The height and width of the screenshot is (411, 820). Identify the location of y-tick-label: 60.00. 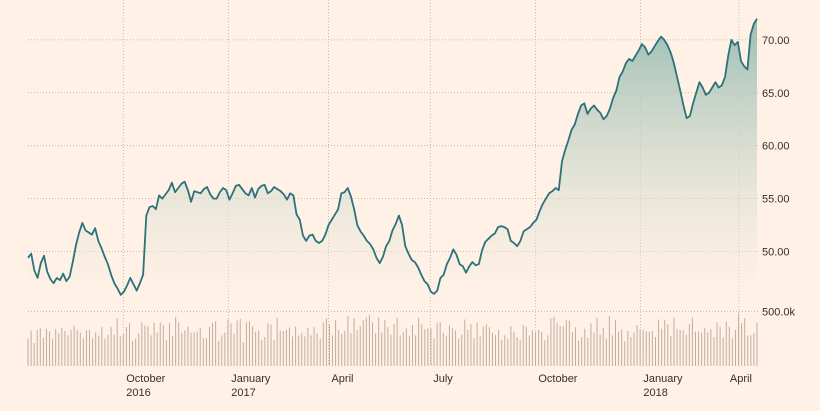
(776, 147).